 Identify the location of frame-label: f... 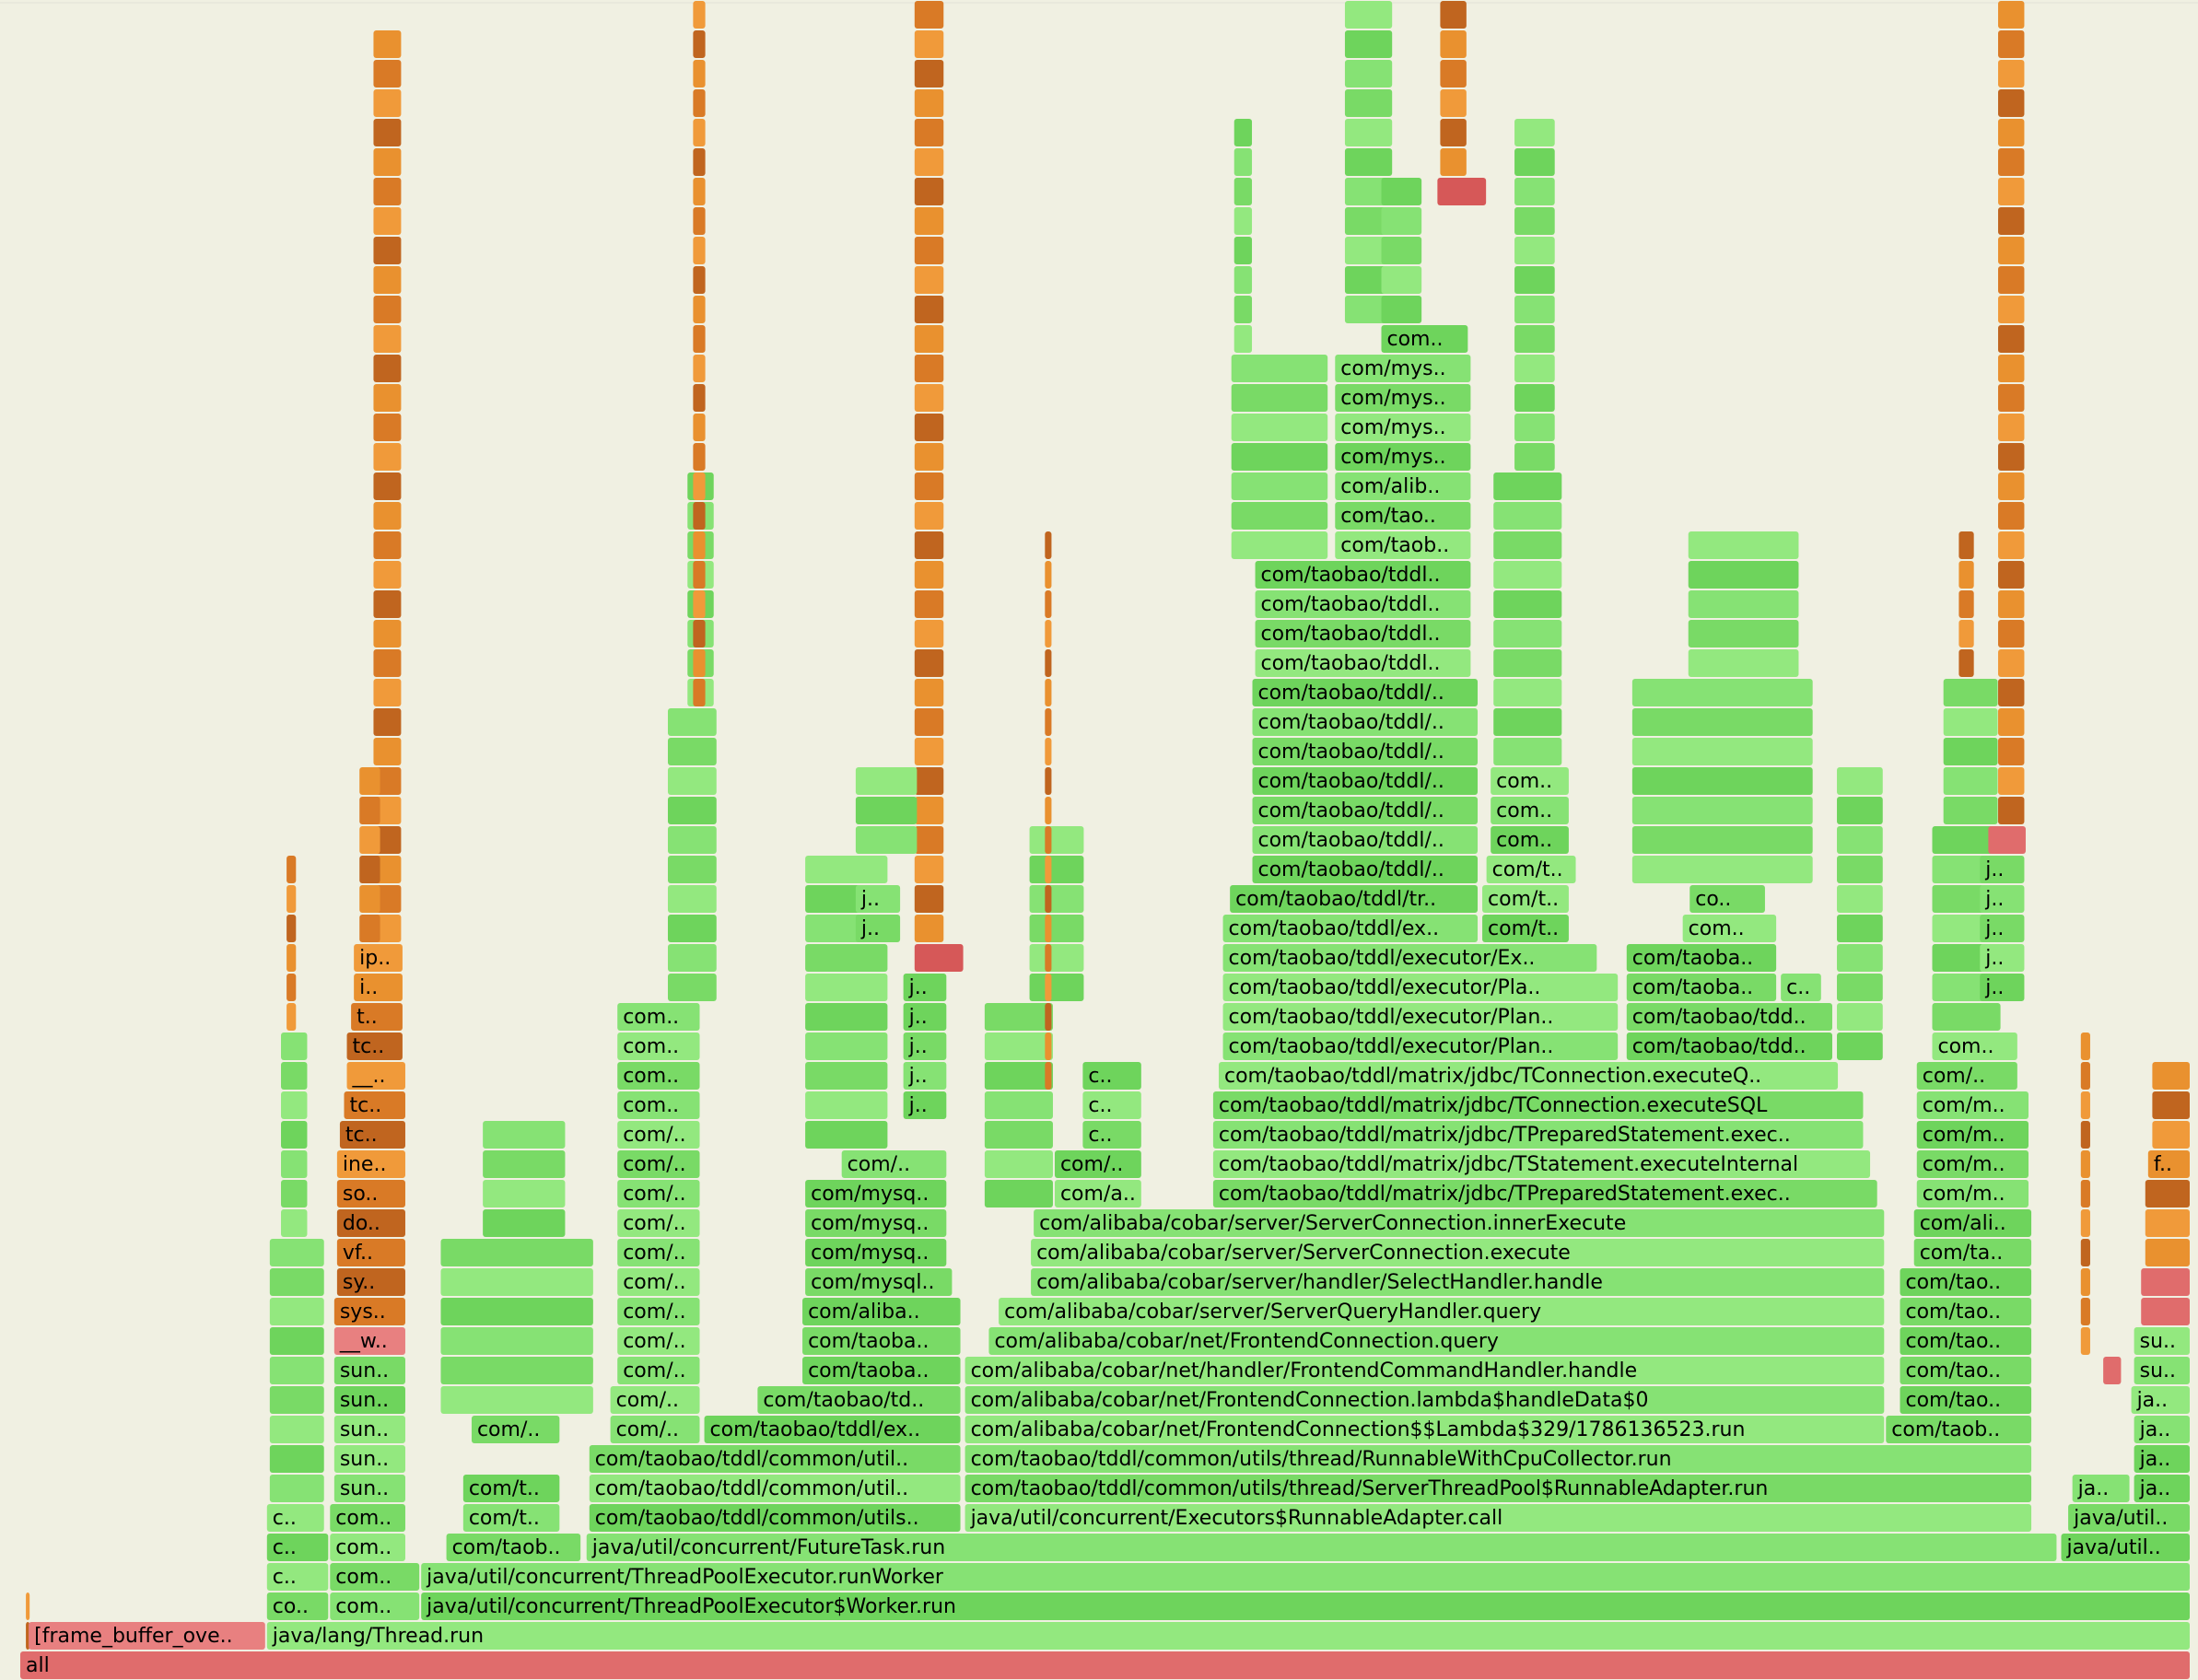
(2163, 1164).